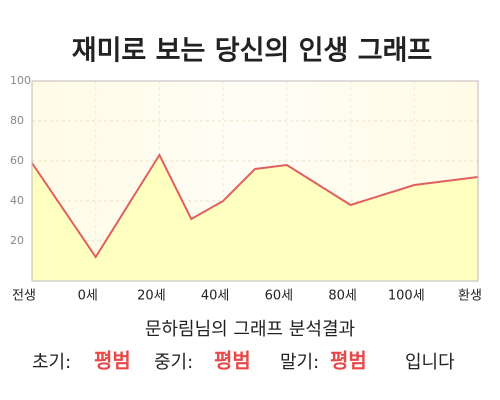 The width and height of the screenshot is (500, 400). Describe the element at coordinates (406, 296) in the screenshot. I see `x-tick-label: 100세` at that location.